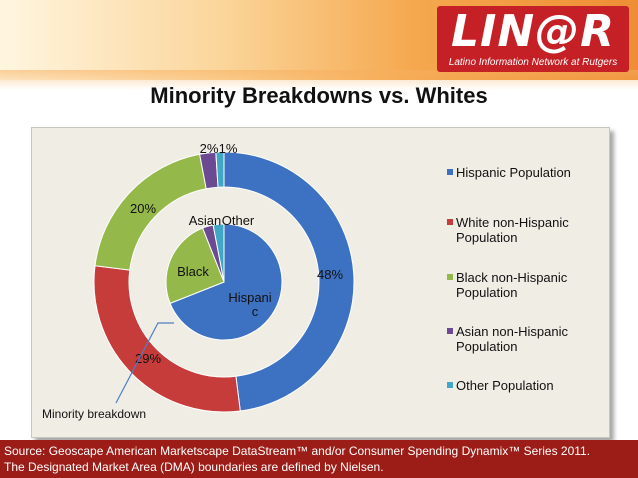  What do you see at coordinates (505, 385) in the screenshot?
I see `legend-label-other: Other Population` at bounding box center [505, 385].